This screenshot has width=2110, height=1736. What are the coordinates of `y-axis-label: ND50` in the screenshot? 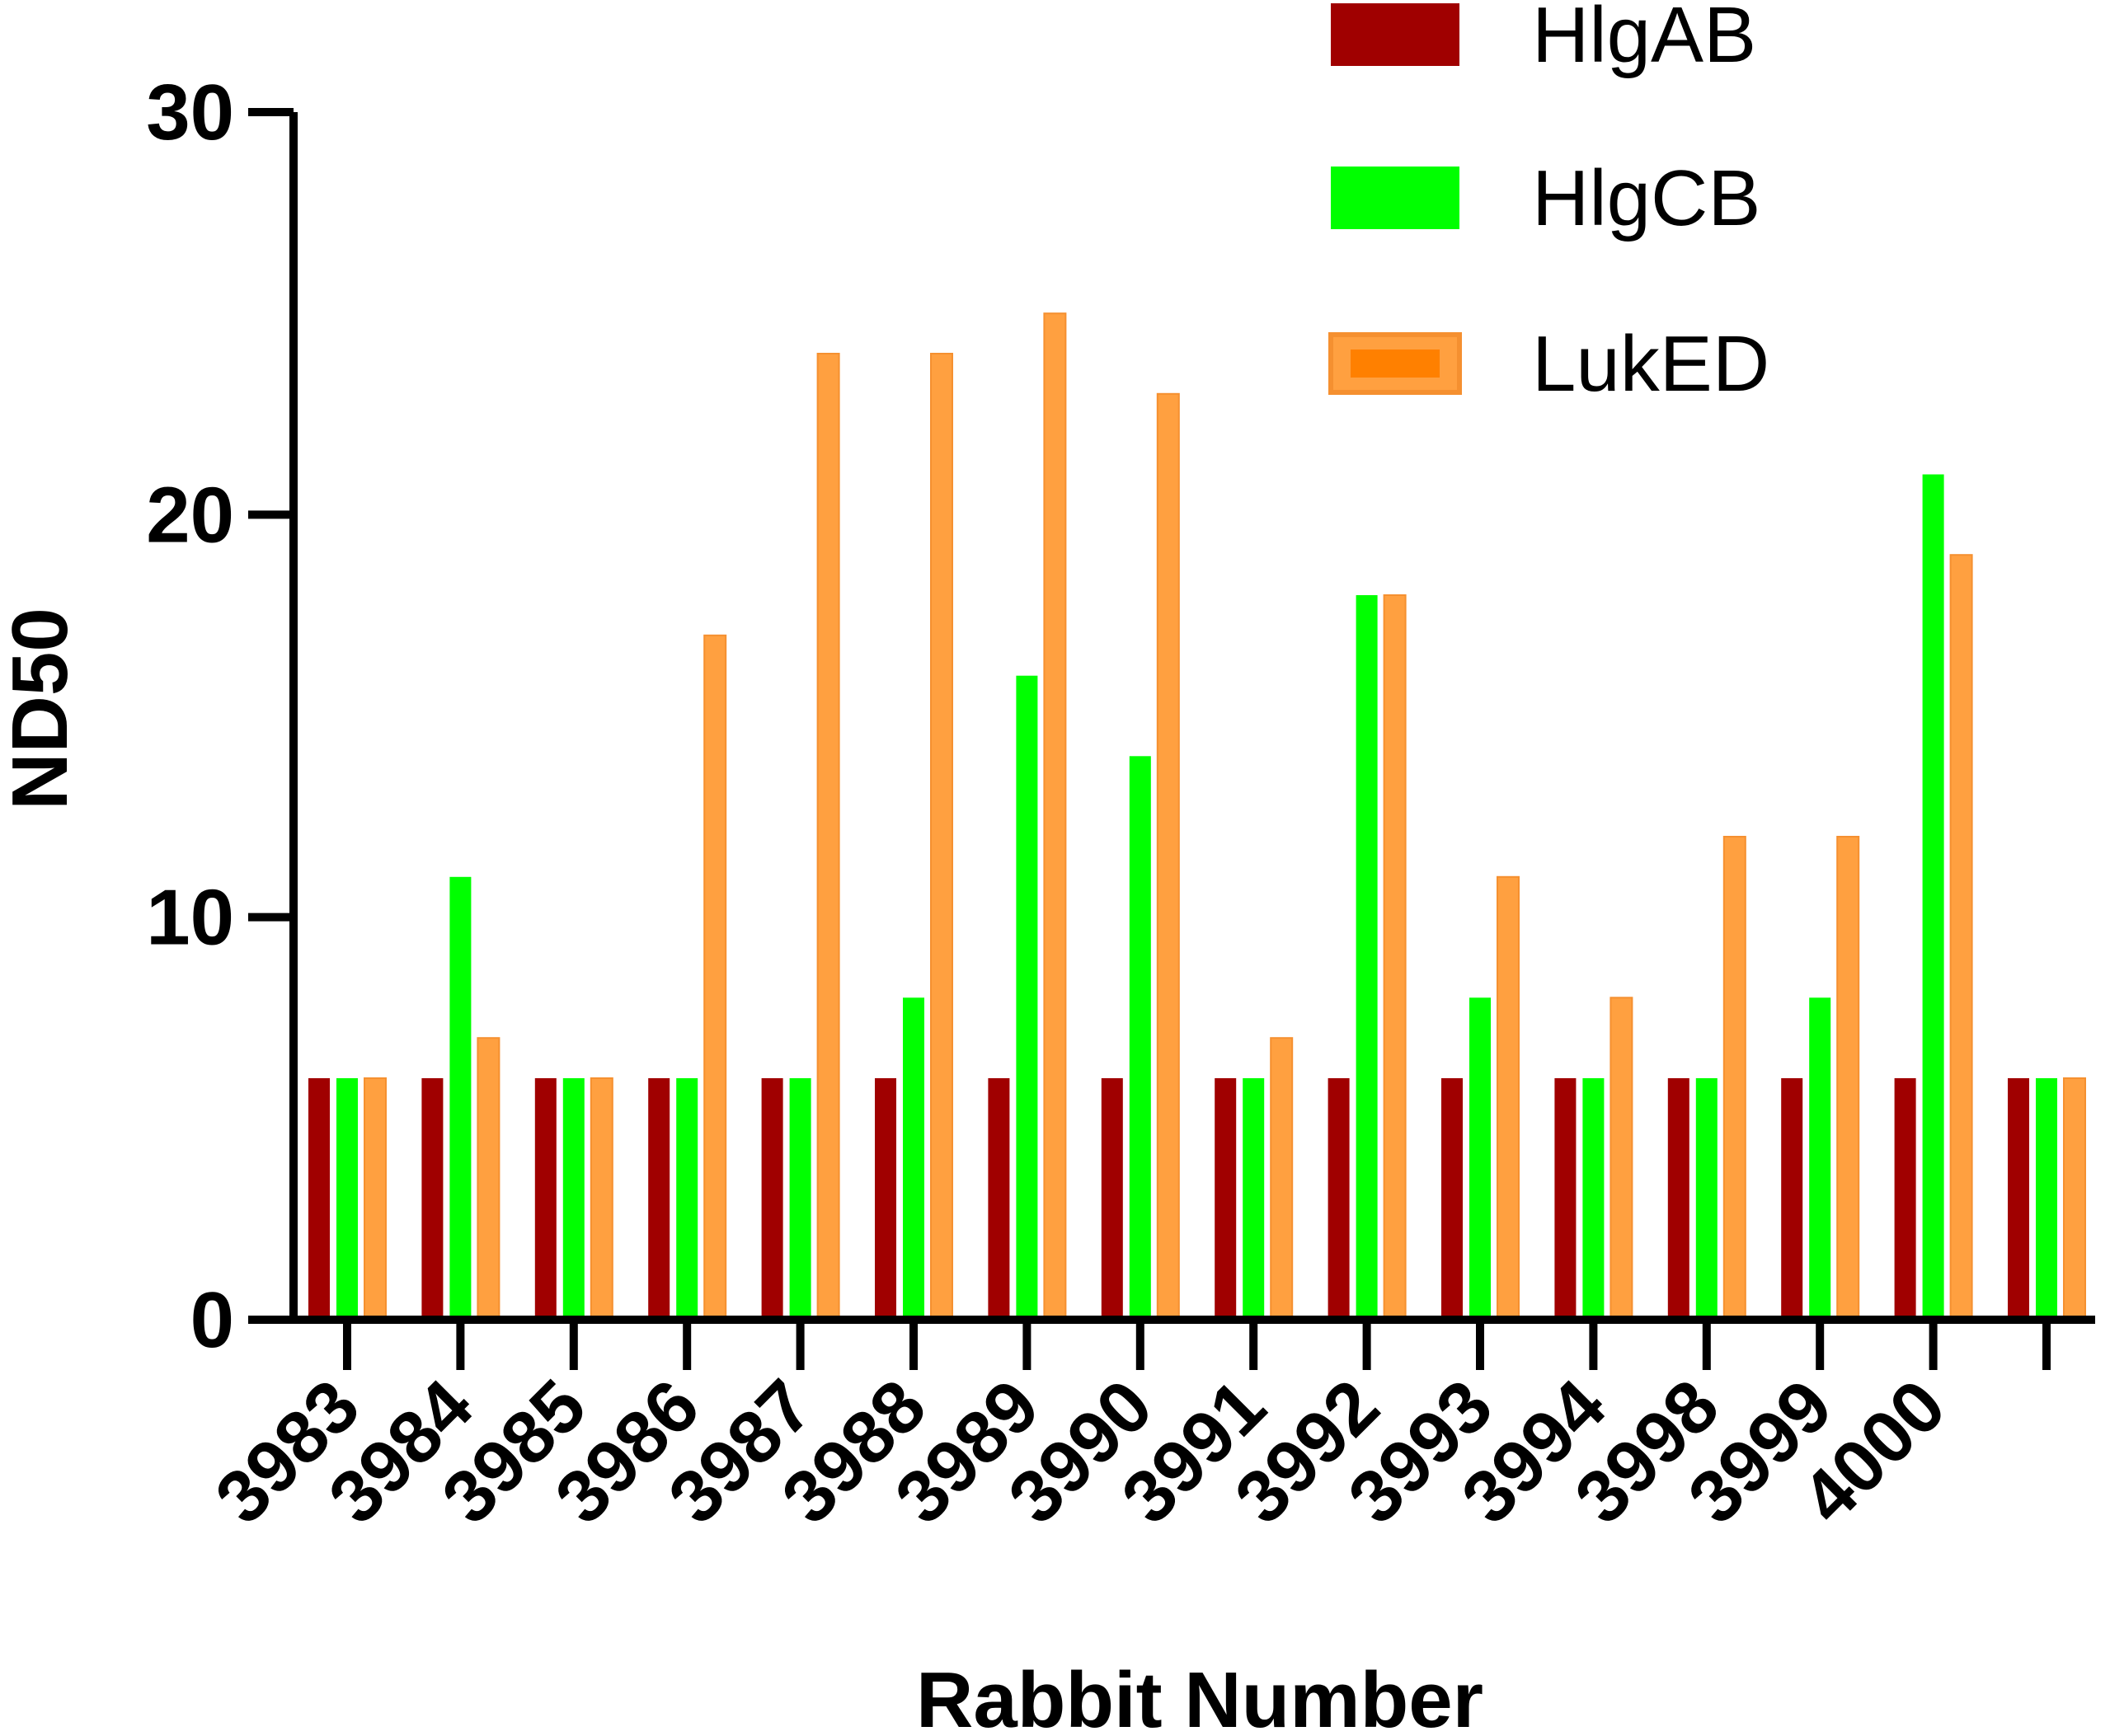 It's located at (42, 708).